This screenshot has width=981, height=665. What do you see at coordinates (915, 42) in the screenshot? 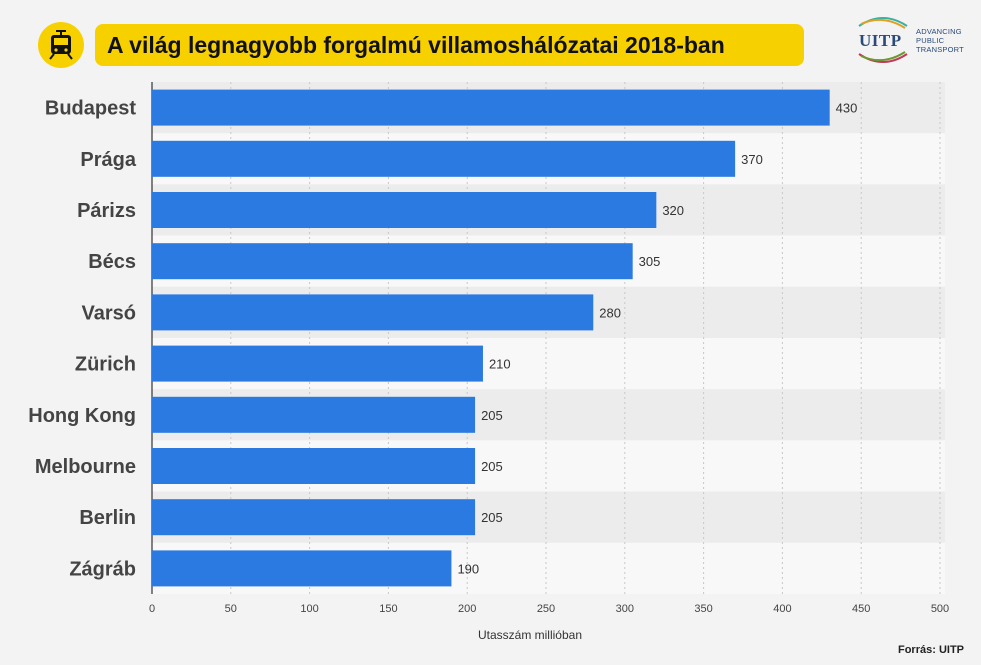
I see `uitp-logo: UITP ADVANCING PUBLIC TRANSPORT` at bounding box center [915, 42].